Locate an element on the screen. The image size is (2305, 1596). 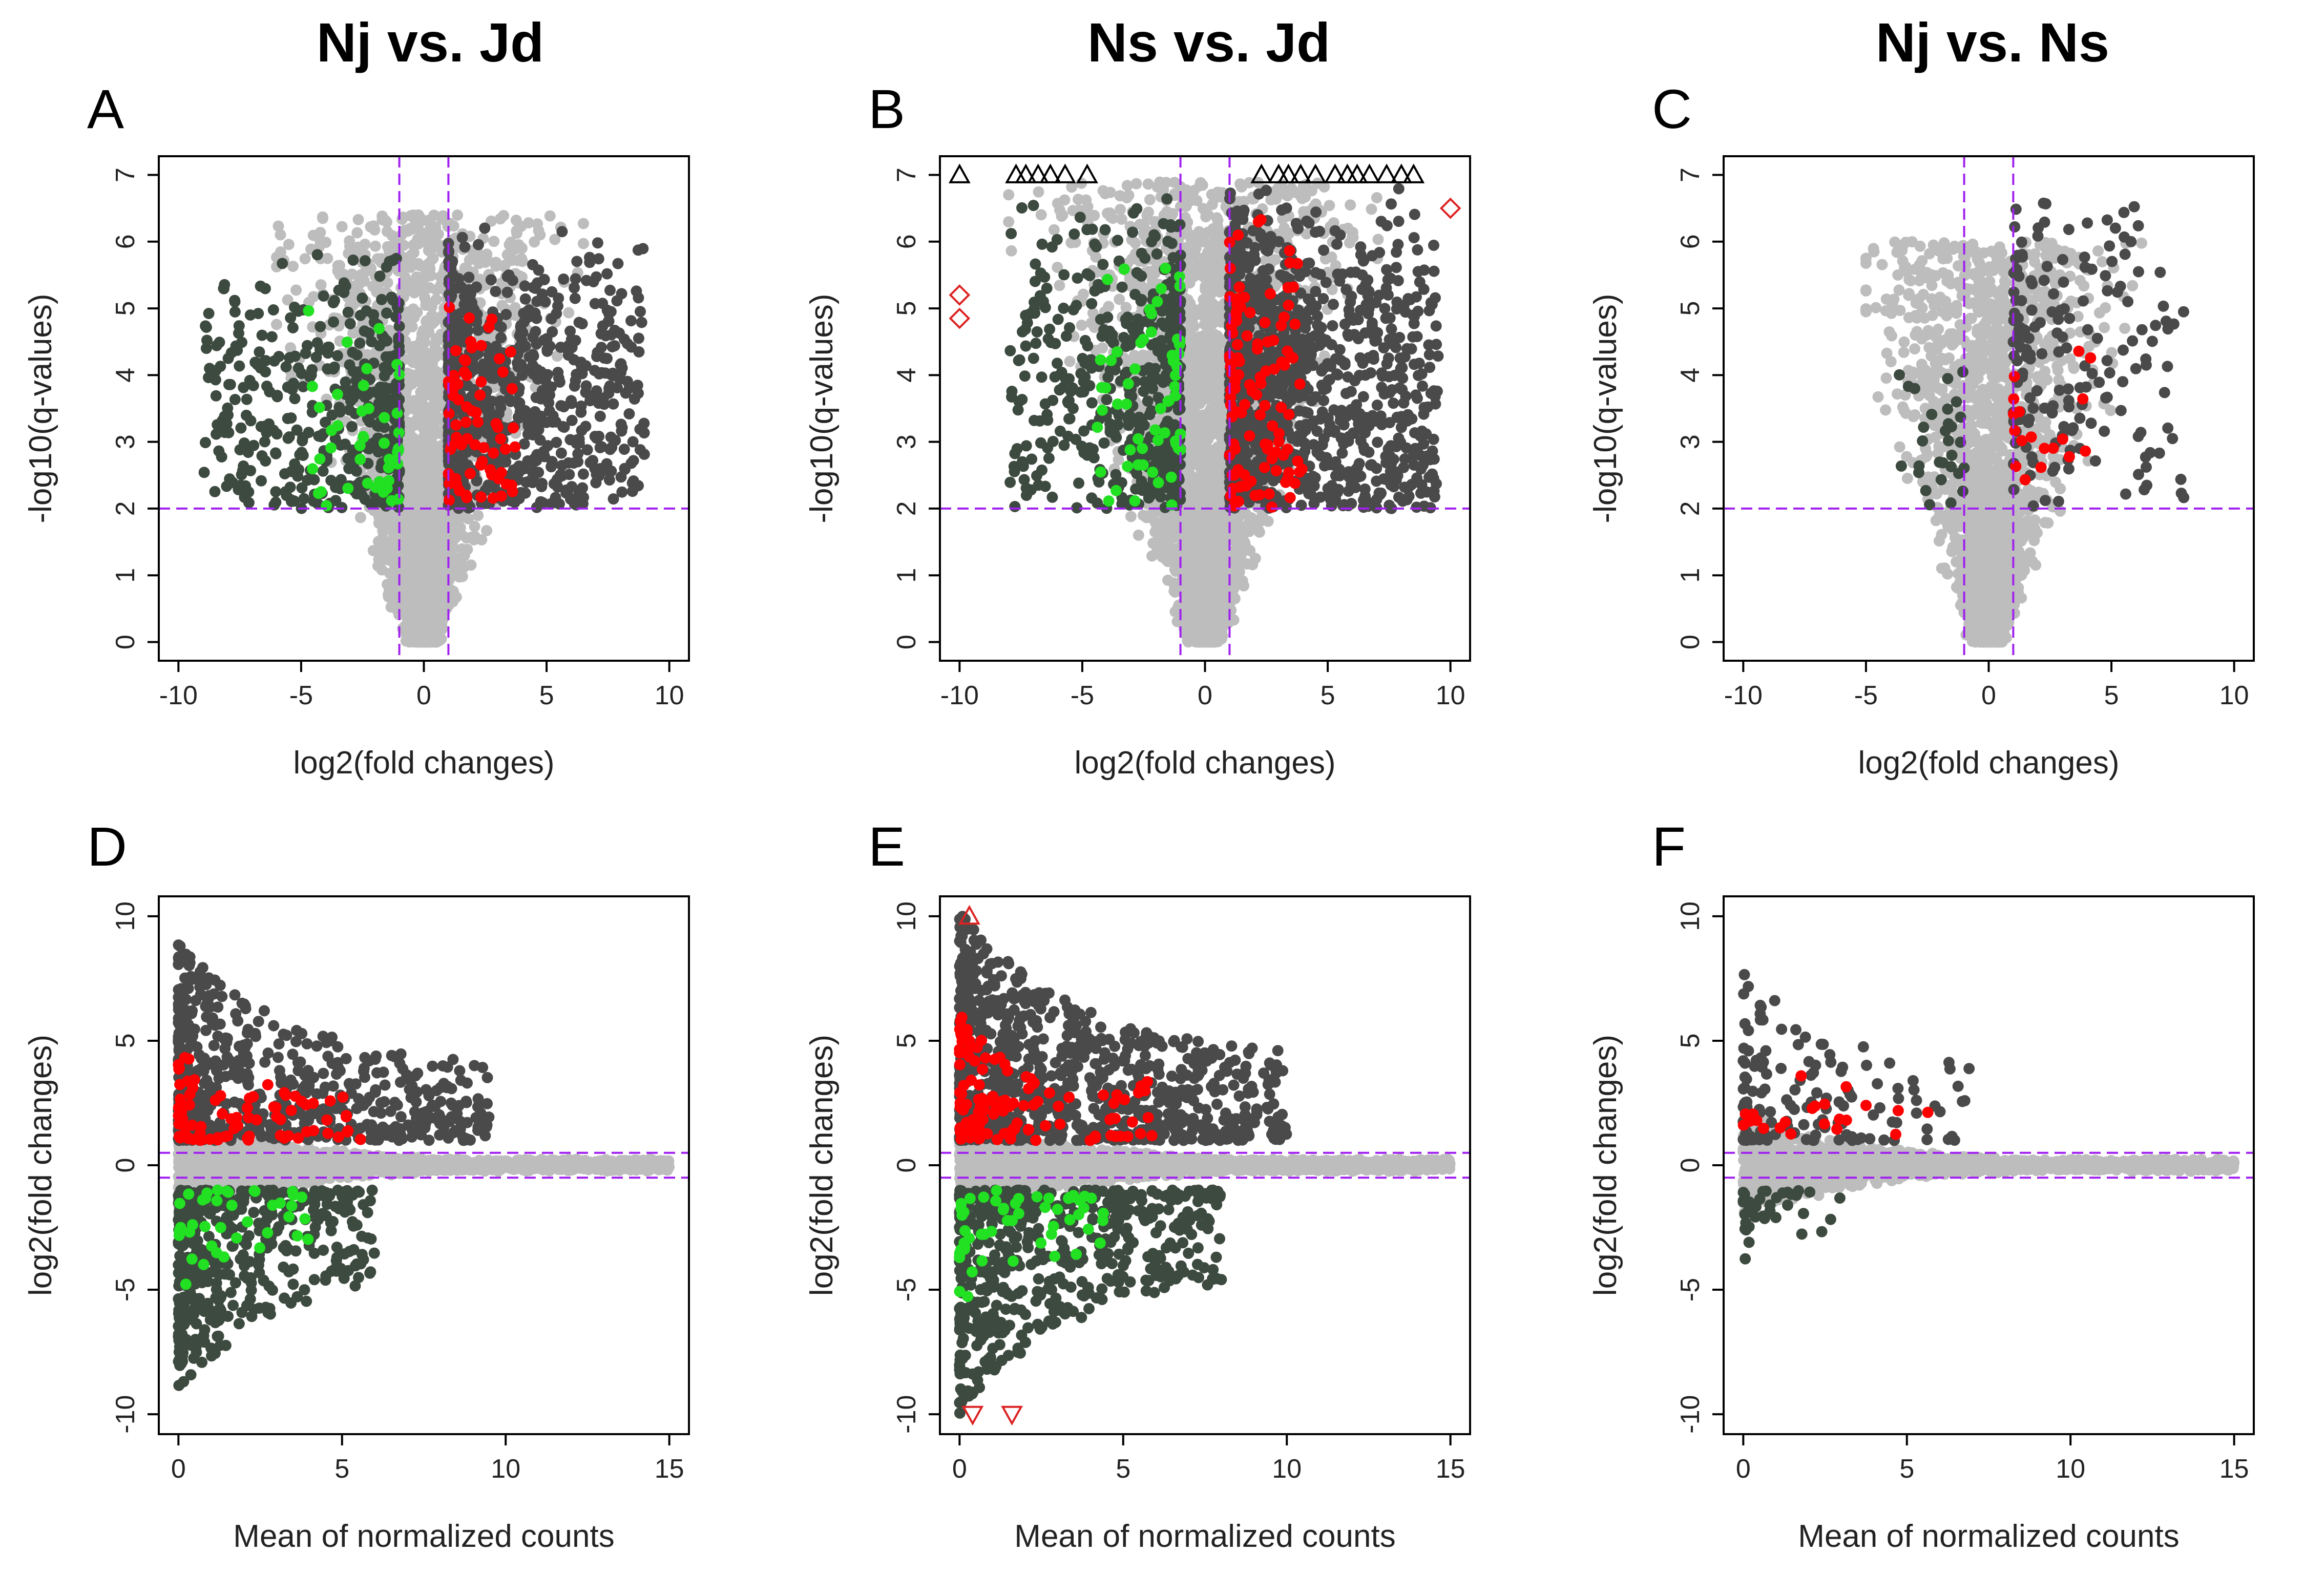
panel-letter-b: B is located at coordinates (886, 109).